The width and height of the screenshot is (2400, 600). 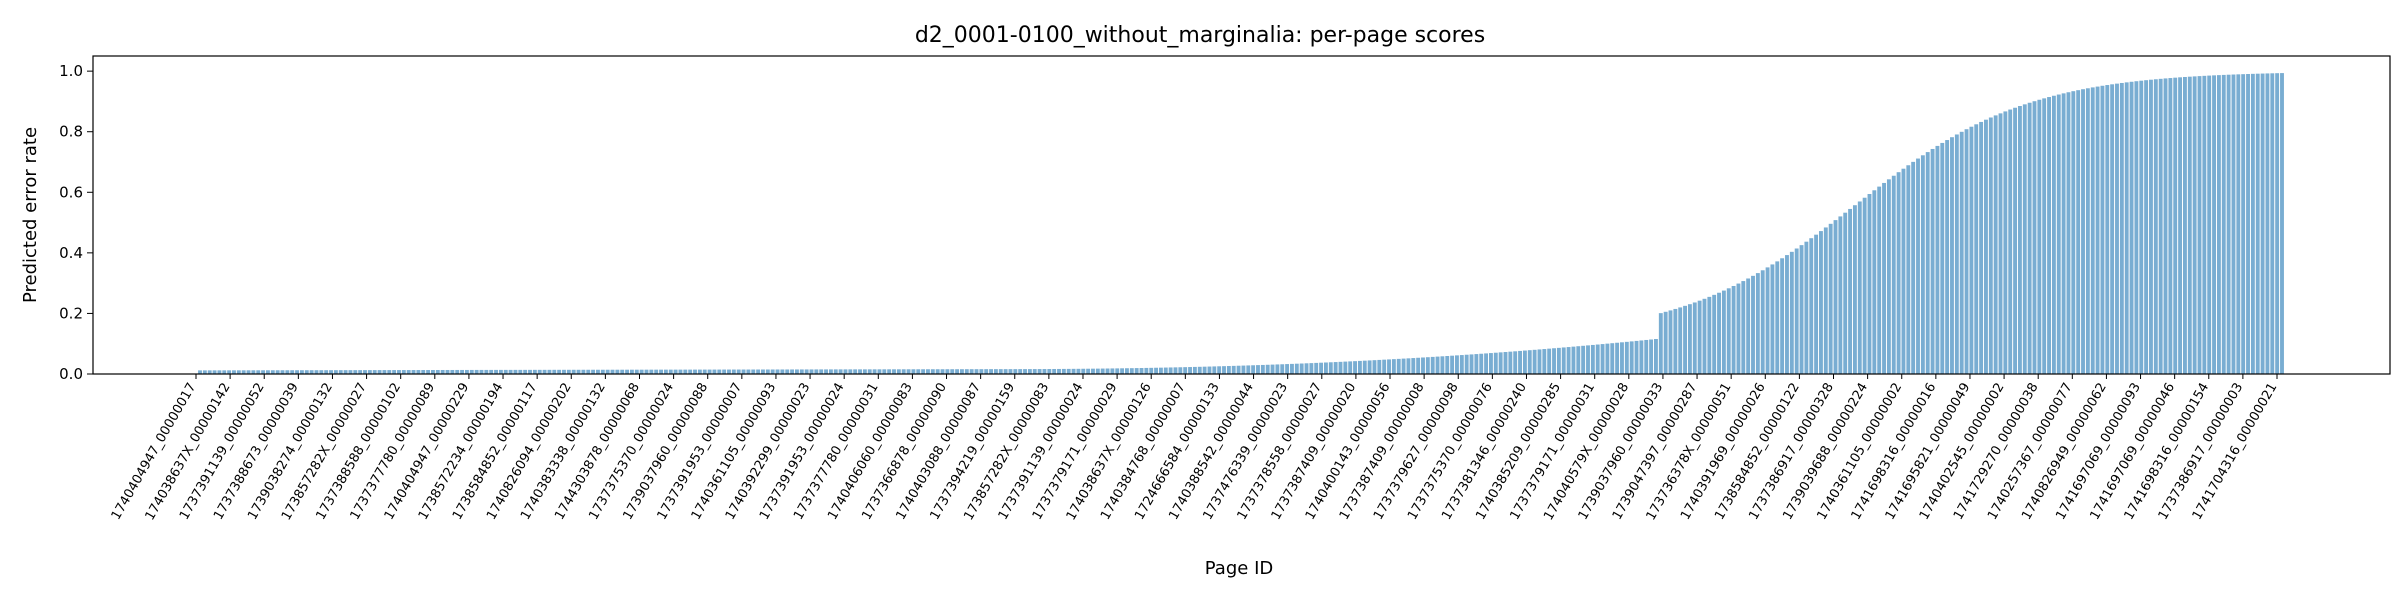 I want to click on y-ticks-group: 0.0 0.2 0.4 0.6 0.8 1.0, so click(x=76, y=222).